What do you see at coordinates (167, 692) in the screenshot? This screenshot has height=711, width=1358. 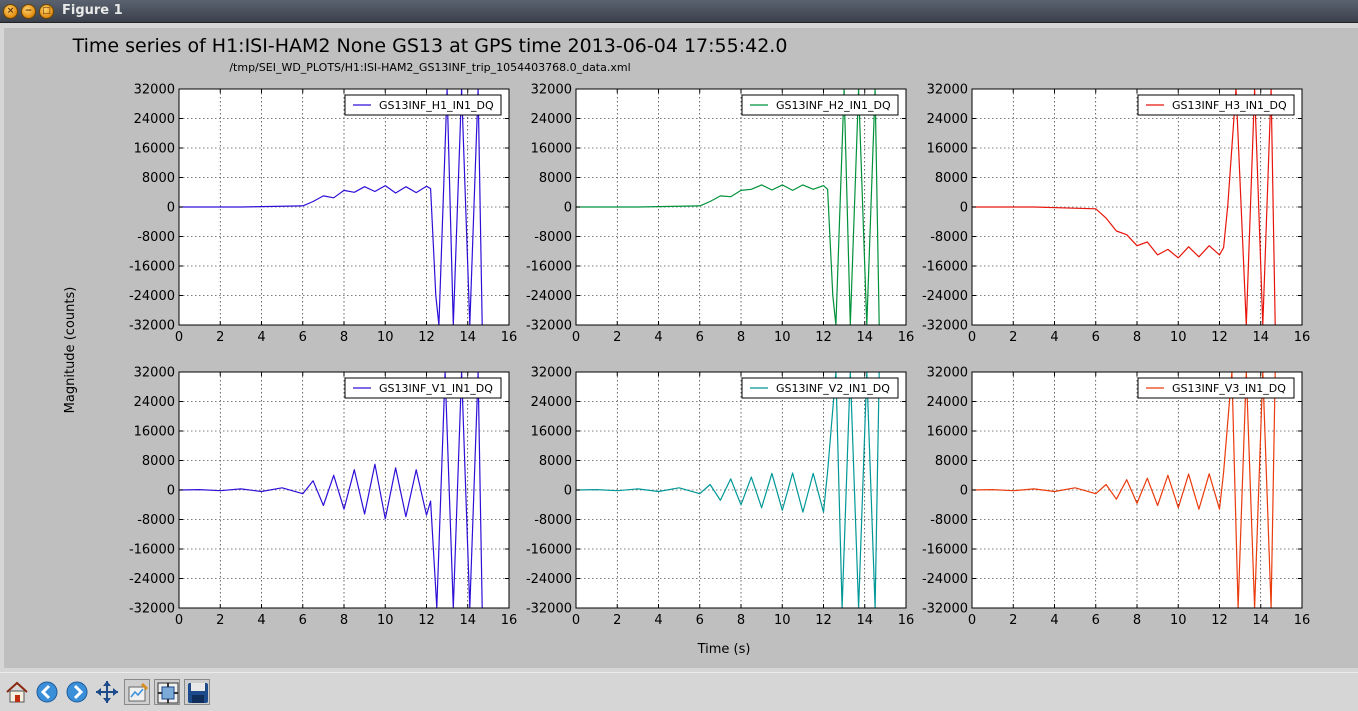 I see `subplots-icon` at bounding box center [167, 692].